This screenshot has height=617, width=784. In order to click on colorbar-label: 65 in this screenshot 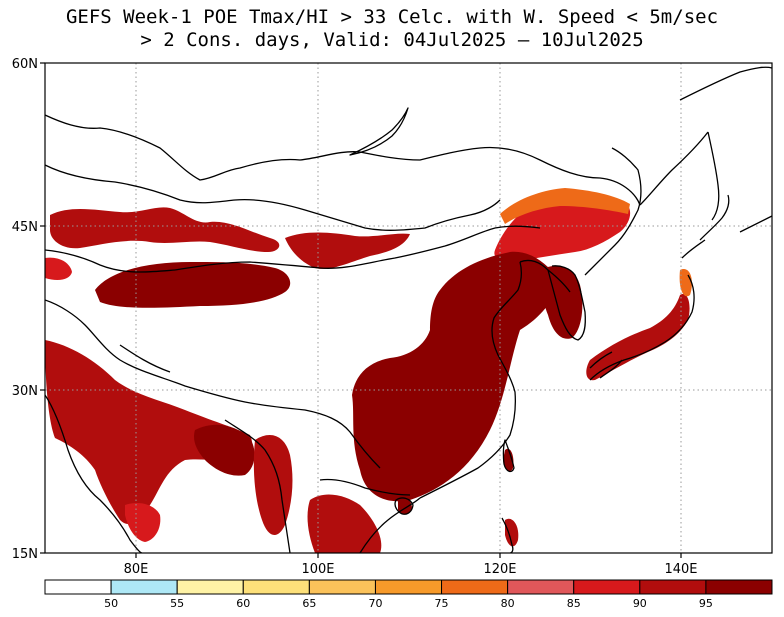, I will do `click(309, 603)`.